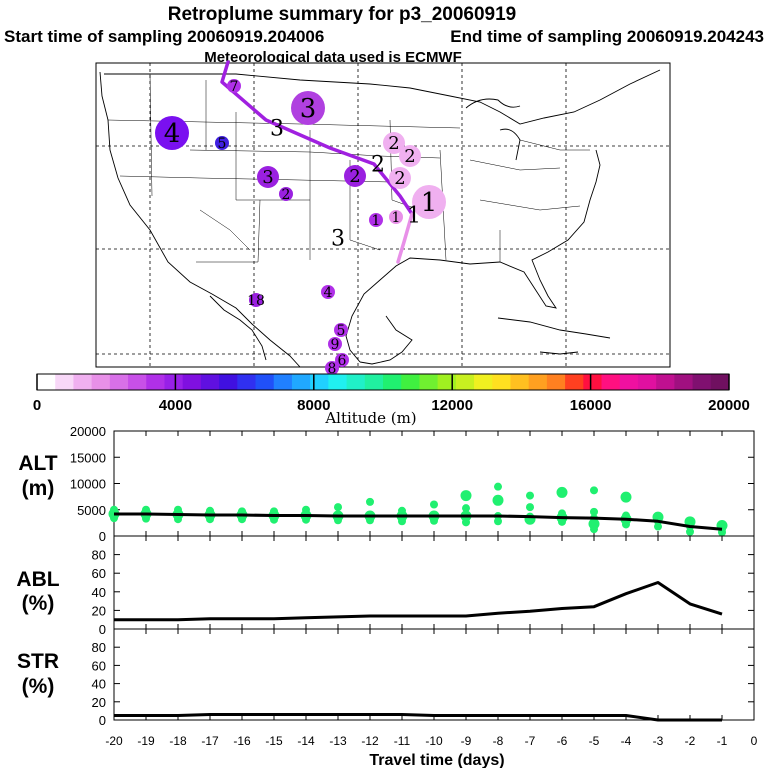  I want to click on plume-marker-label: 7, so click(234, 87).